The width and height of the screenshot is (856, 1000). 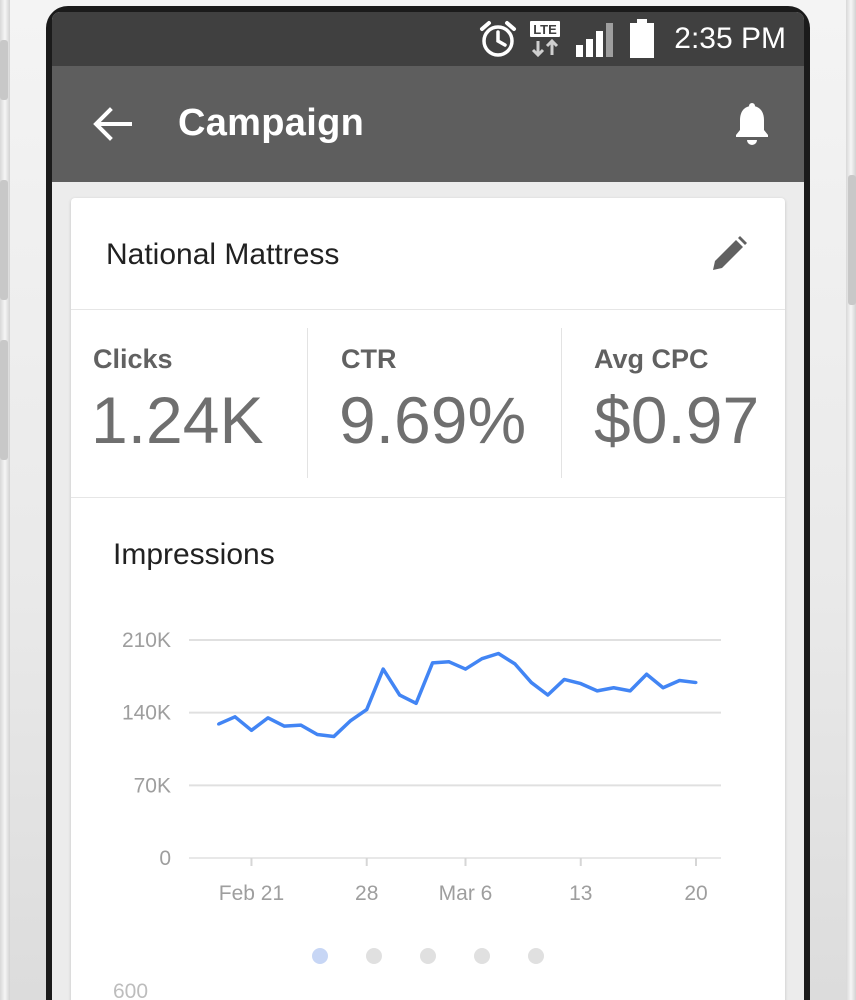 I want to click on chart-title: Impressions, so click(x=194, y=554).